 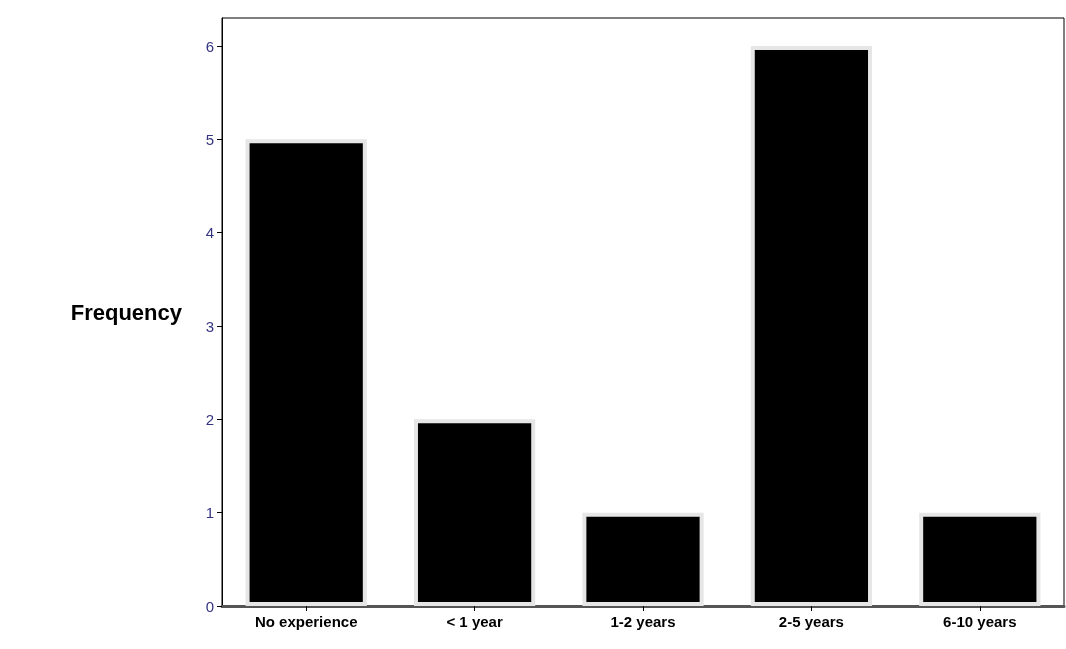 I want to click on x-tick-label: 1-2 years, so click(x=643, y=621).